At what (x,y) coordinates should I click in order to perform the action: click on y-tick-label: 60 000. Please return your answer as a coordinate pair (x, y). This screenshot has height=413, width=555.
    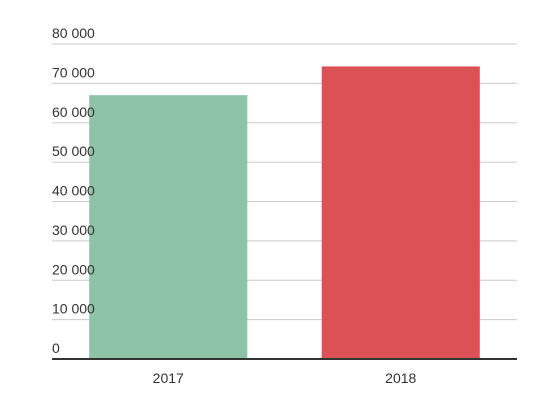
    Looking at the image, I should click on (73, 112).